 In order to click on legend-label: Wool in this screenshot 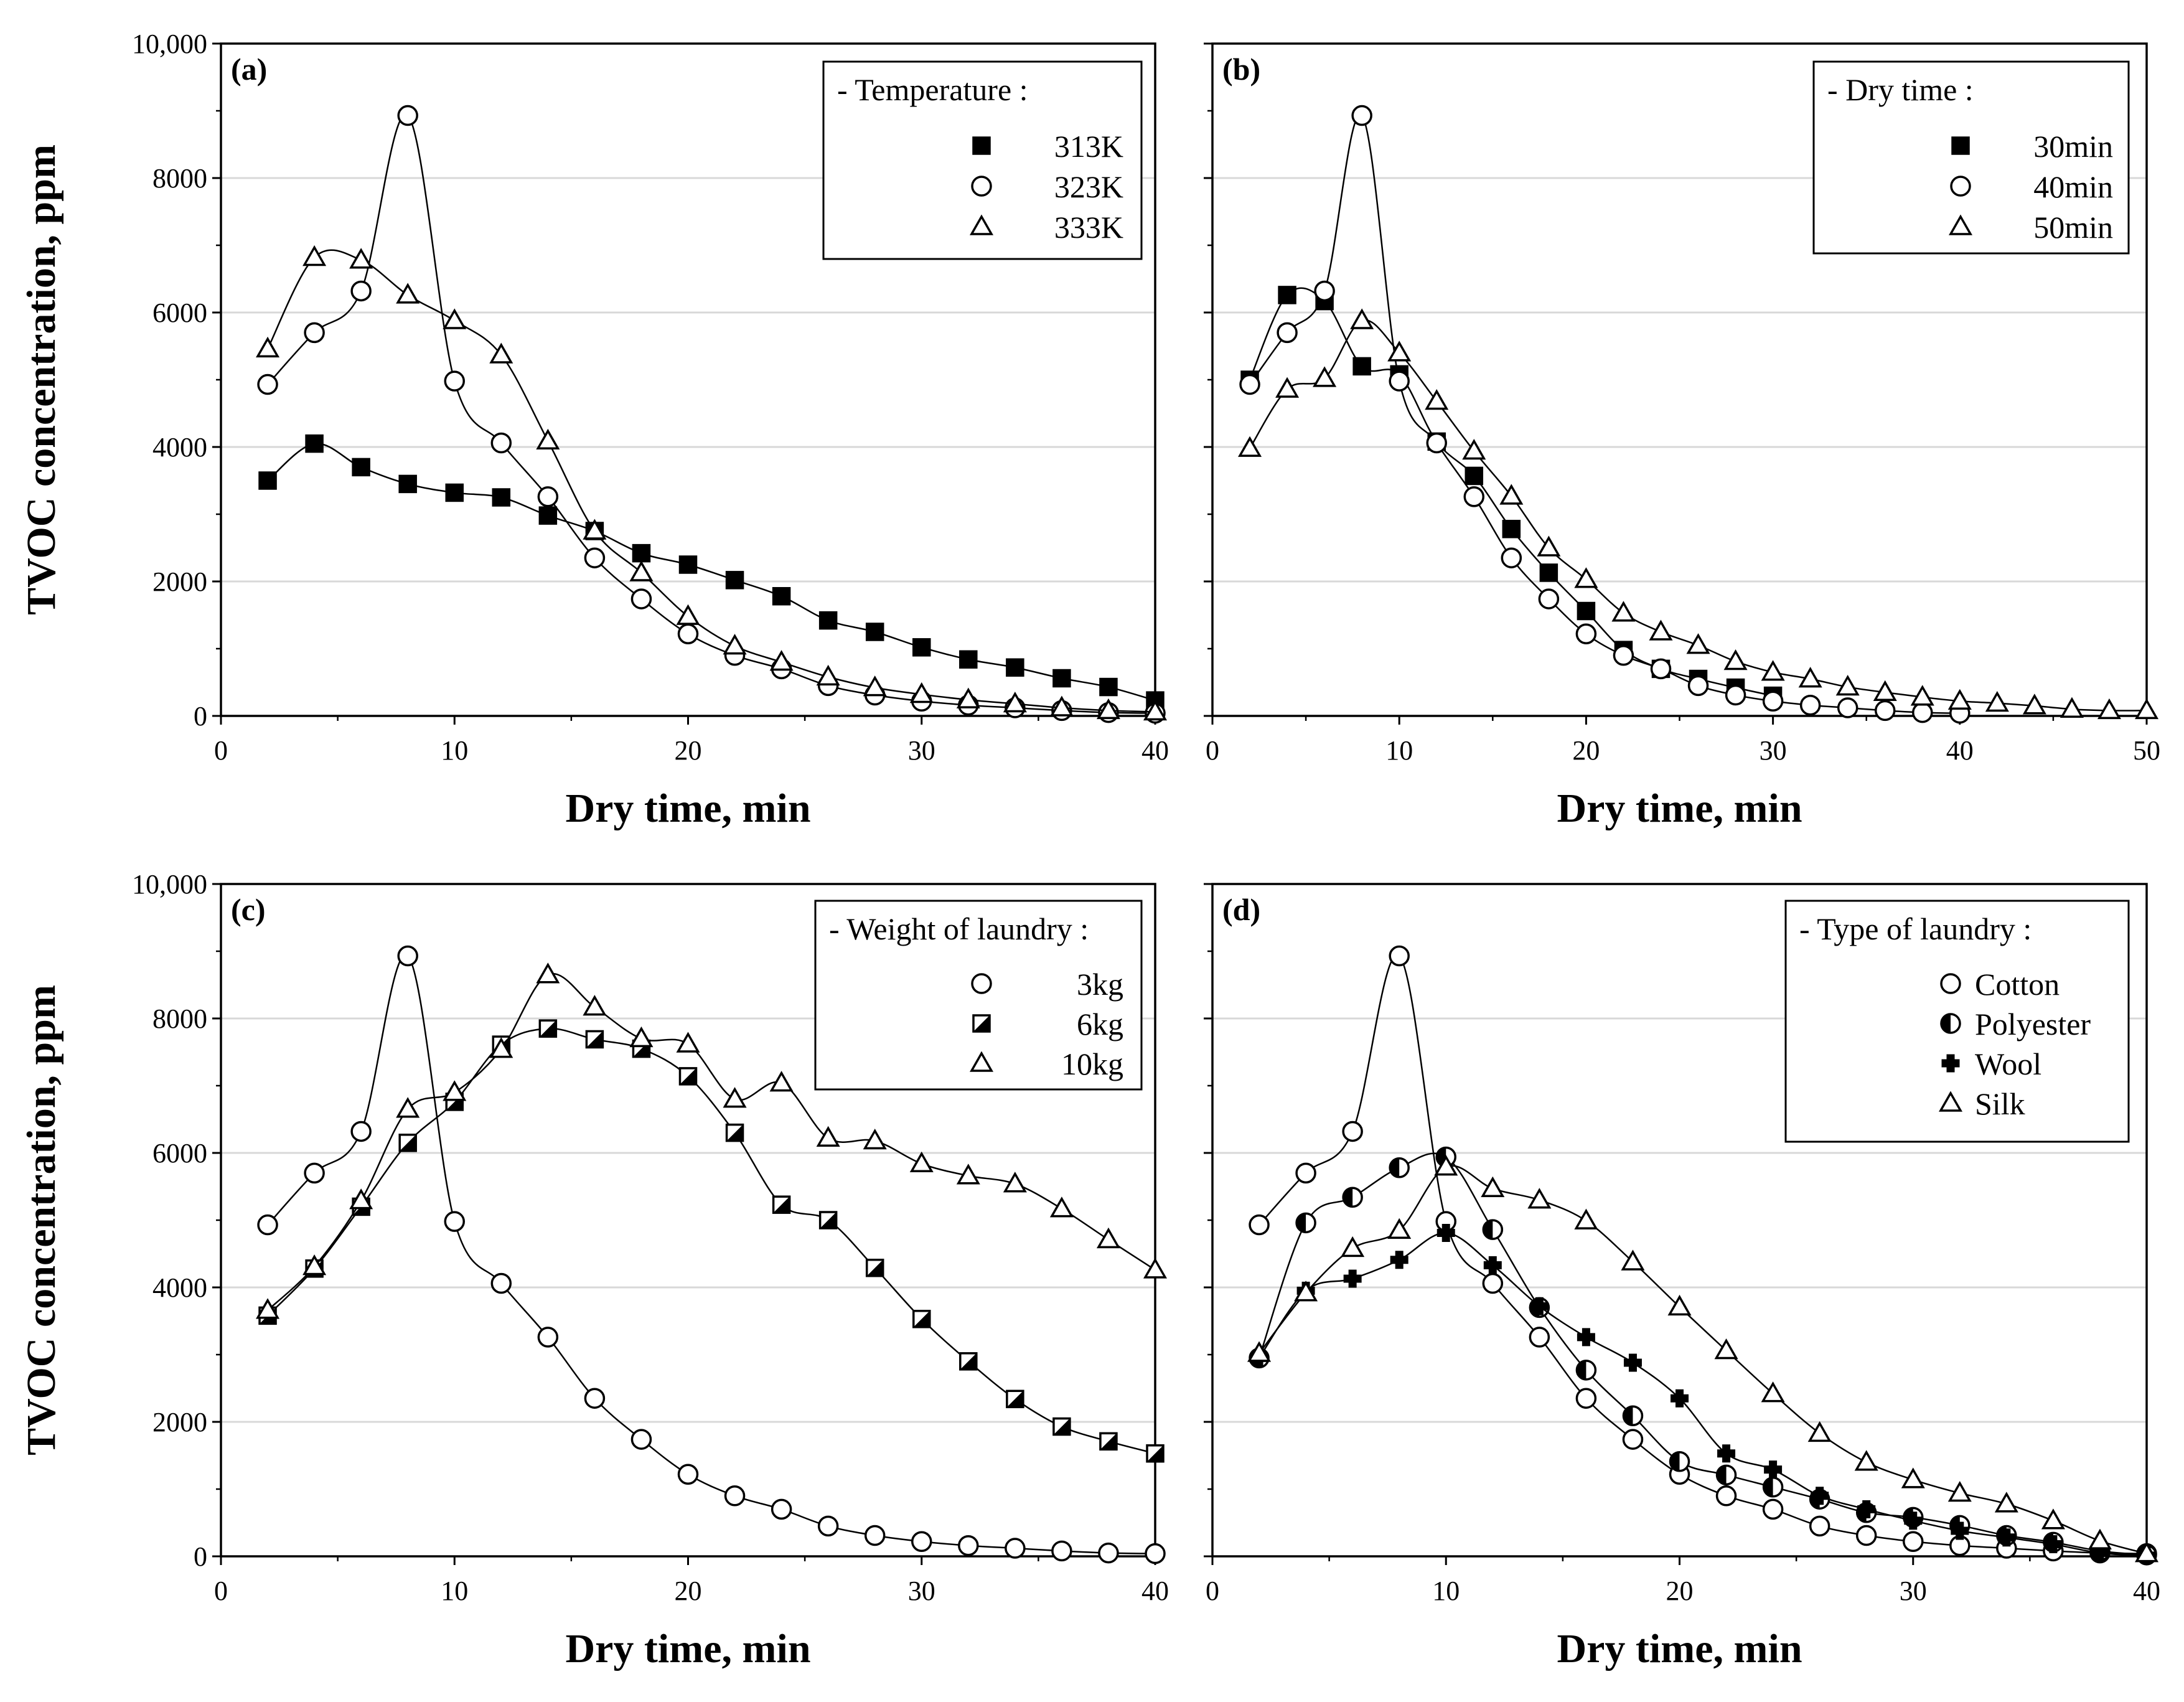, I will do `click(2008, 1063)`.